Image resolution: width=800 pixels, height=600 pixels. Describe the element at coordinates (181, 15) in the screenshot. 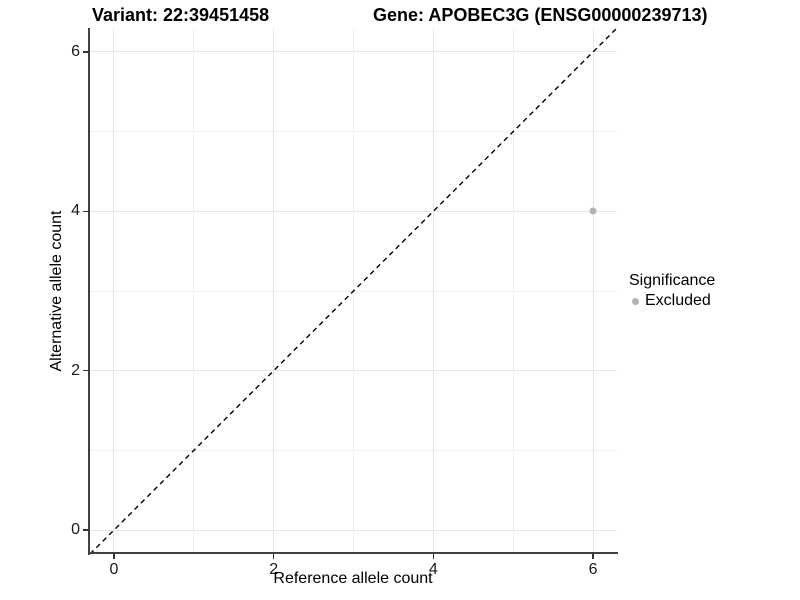

I see `plot-title-variant: Variant: 22:39451458` at that location.